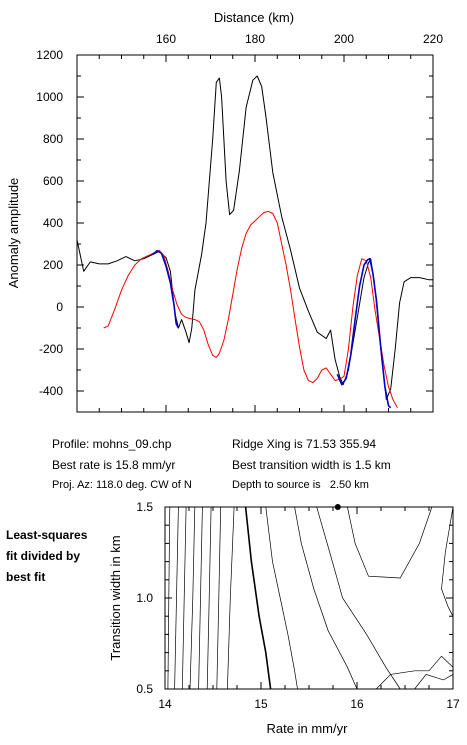 The width and height of the screenshot is (467, 745). I want to click on top-y-tick-label: 0, so click(59, 307).